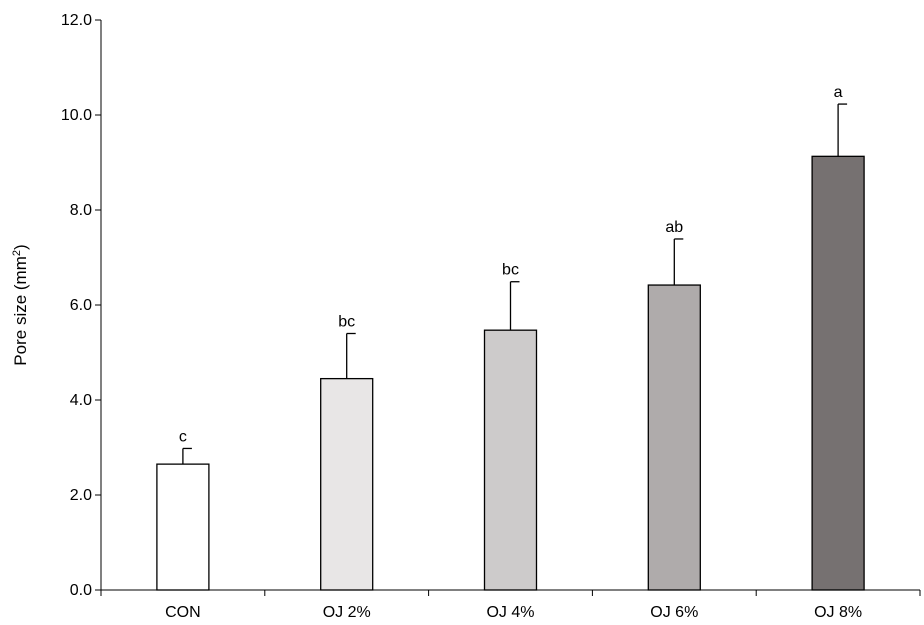  Describe the element at coordinates (183, 612) in the screenshot. I see `x-tick-label: CON` at that location.